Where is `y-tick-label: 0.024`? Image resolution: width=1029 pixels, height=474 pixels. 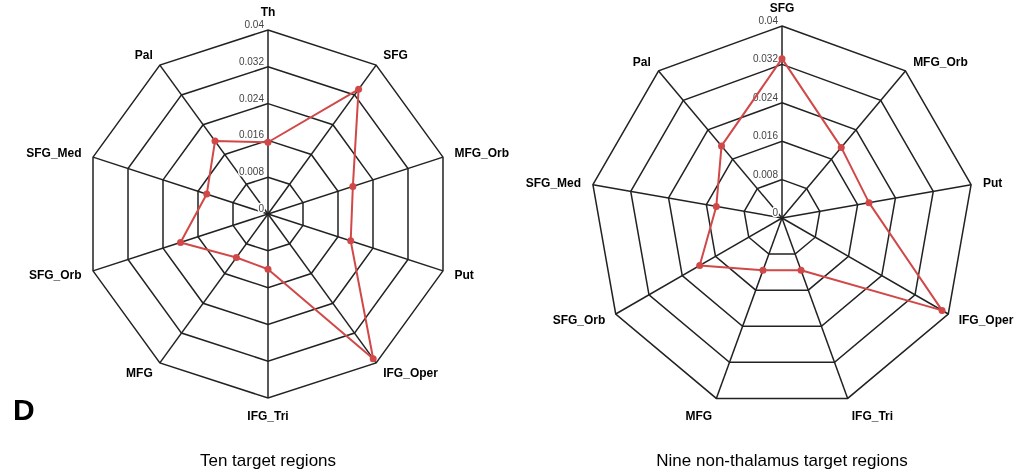 y-tick-label: 0.024 is located at coordinates (251, 98).